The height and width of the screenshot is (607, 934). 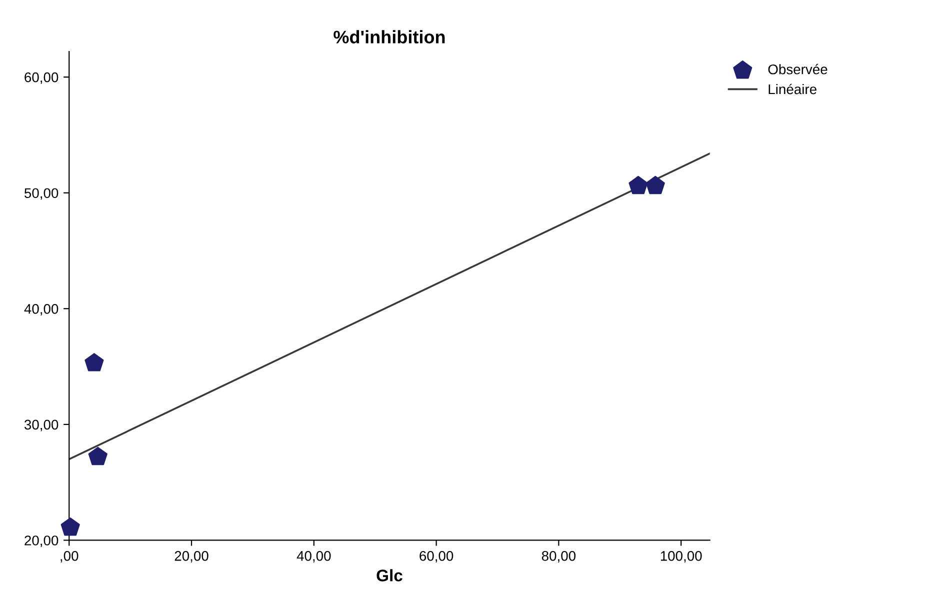 What do you see at coordinates (798, 69) in the screenshot?
I see `legend-label: Observée` at bounding box center [798, 69].